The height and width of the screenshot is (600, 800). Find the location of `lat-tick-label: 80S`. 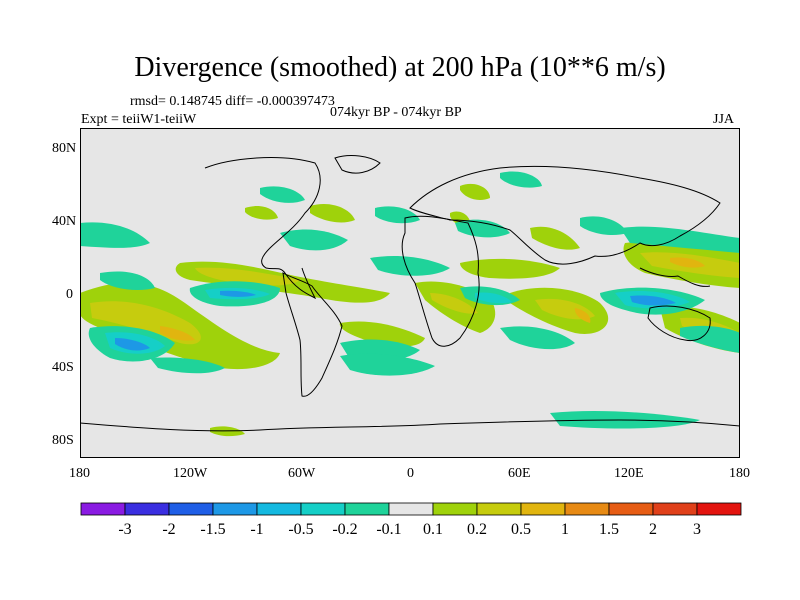

lat-tick-label: 80S is located at coordinates (63, 440).